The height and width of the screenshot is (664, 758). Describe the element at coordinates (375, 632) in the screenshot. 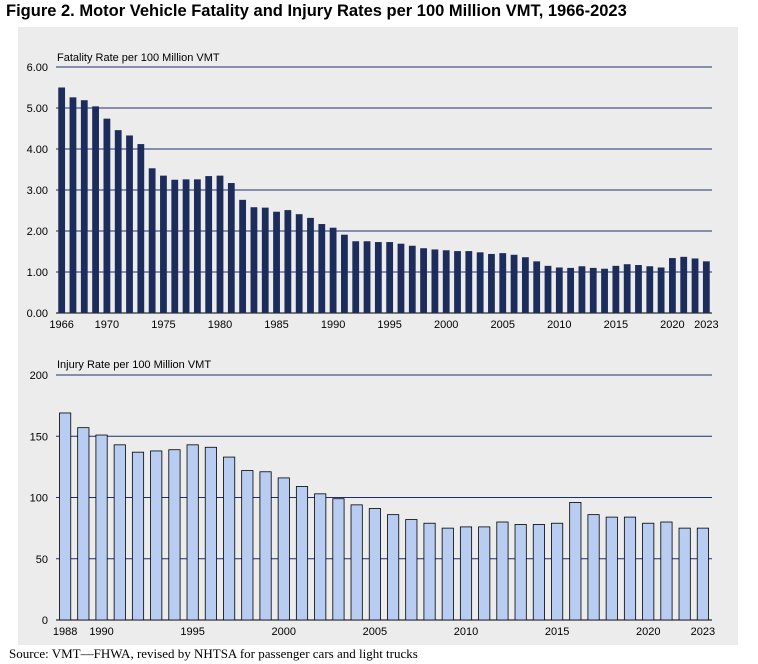

I see `injury-x-tick-label: 2005` at that location.